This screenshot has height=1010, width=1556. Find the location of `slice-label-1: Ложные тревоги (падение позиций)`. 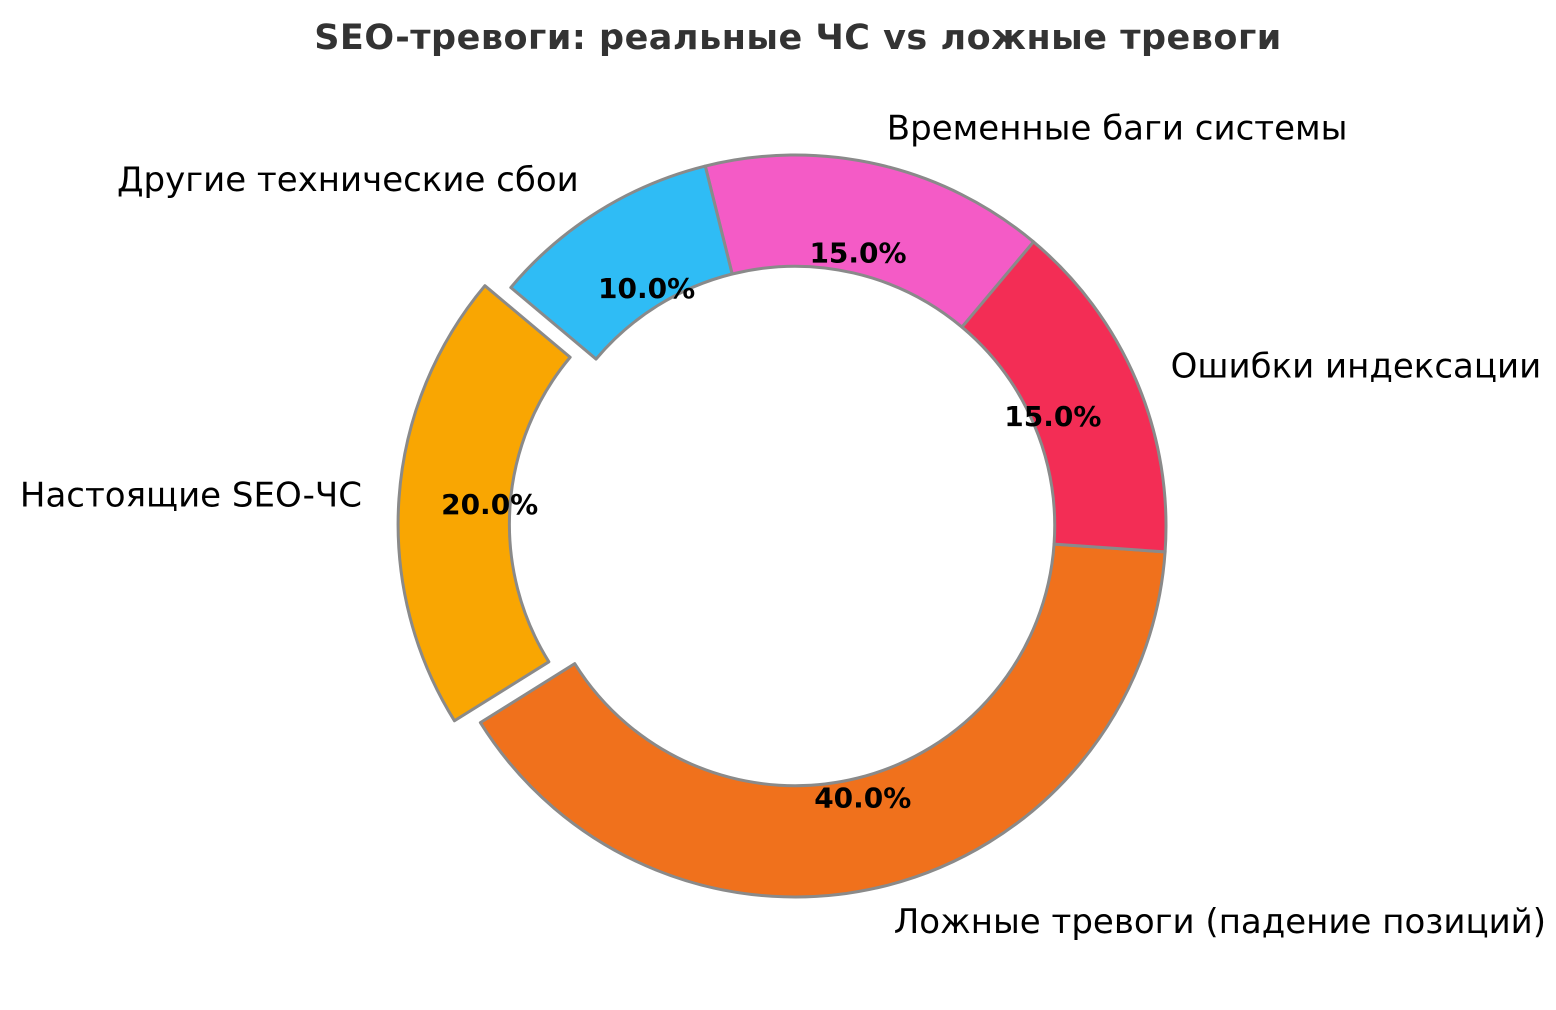

slice-label-1: Ложные тревоги (падение позиций) is located at coordinates (1220, 922).